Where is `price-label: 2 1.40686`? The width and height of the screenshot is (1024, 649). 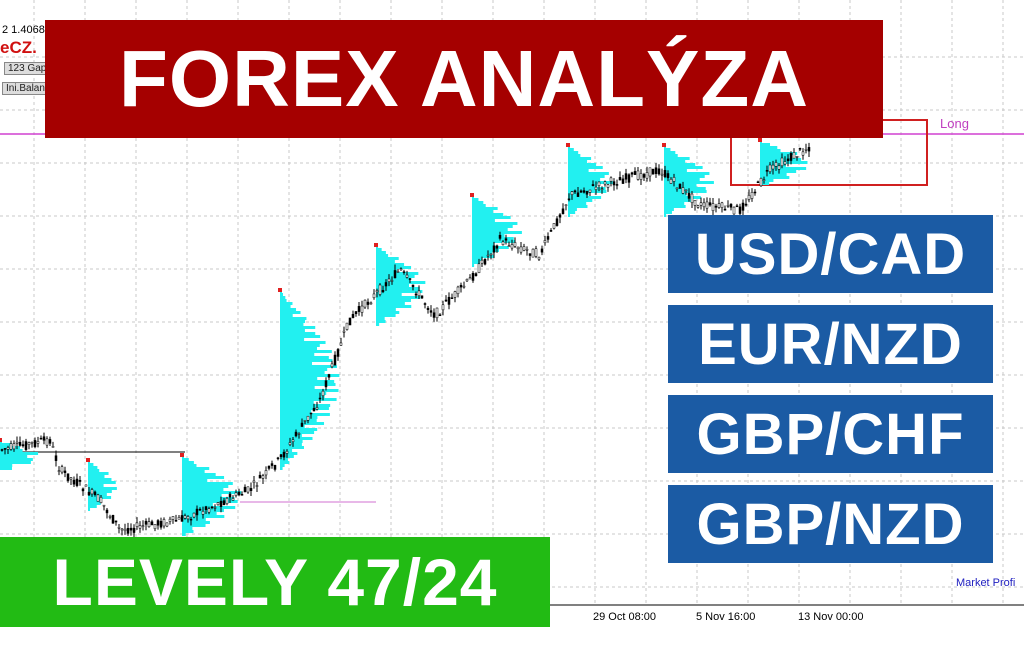
price-label: 2 1.40686 is located at coordinates (26, 30).